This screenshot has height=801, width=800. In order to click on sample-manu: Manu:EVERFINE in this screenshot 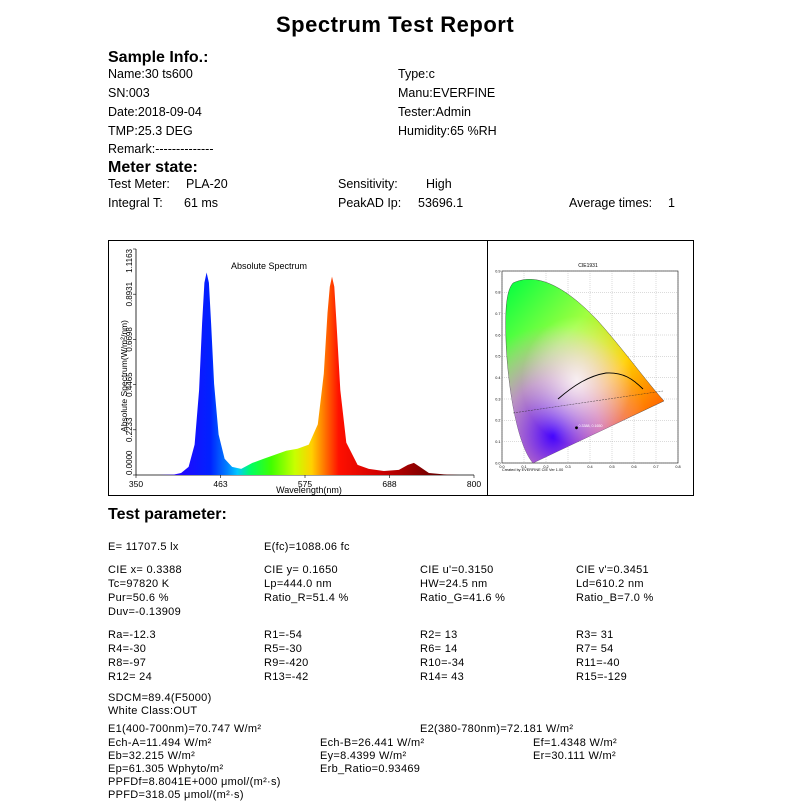, I will do `click(447, 93)`.